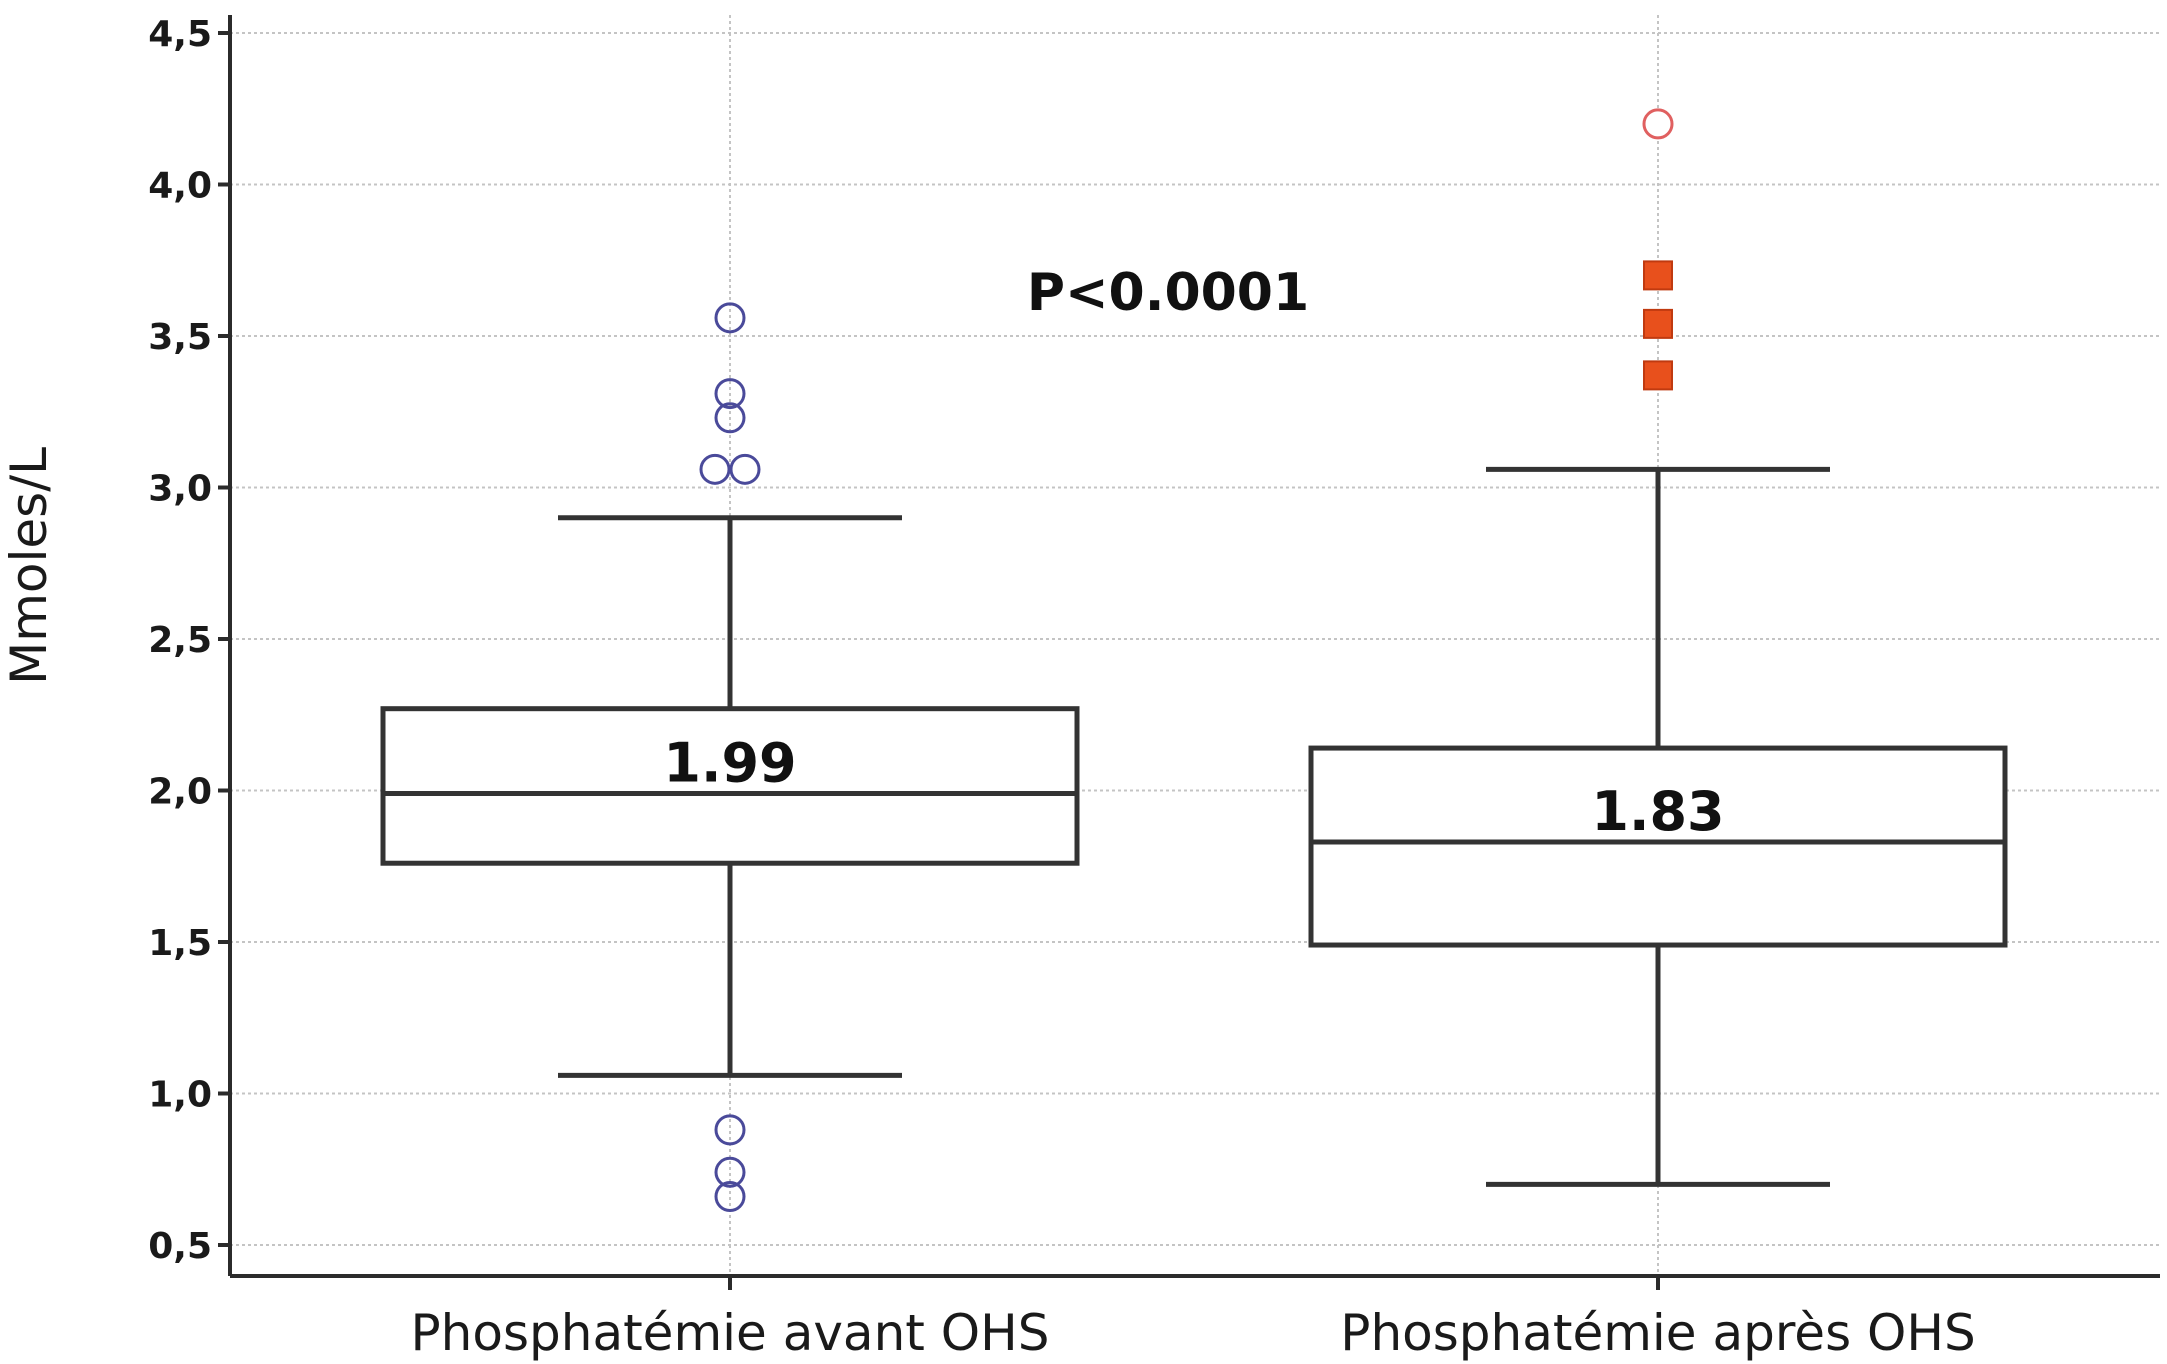  I want to click on x-category-label: Phosphatémie avant OHS, so click(730, 1333).